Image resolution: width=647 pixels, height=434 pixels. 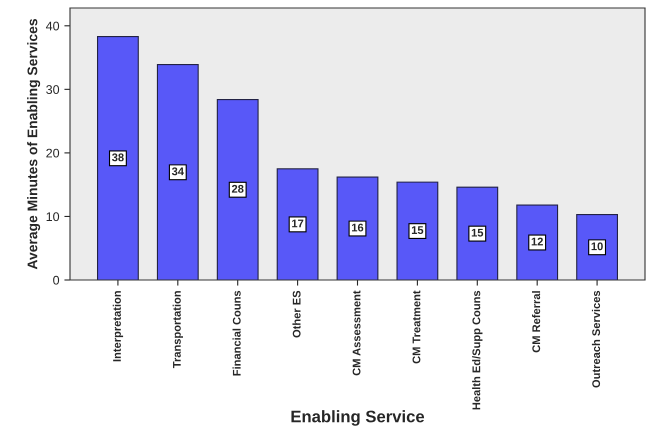 What do you see at coordinates (236, 333) in the screenshot?
I see `x-tick-label: Financial Couns` at bounding box center [236, 333].